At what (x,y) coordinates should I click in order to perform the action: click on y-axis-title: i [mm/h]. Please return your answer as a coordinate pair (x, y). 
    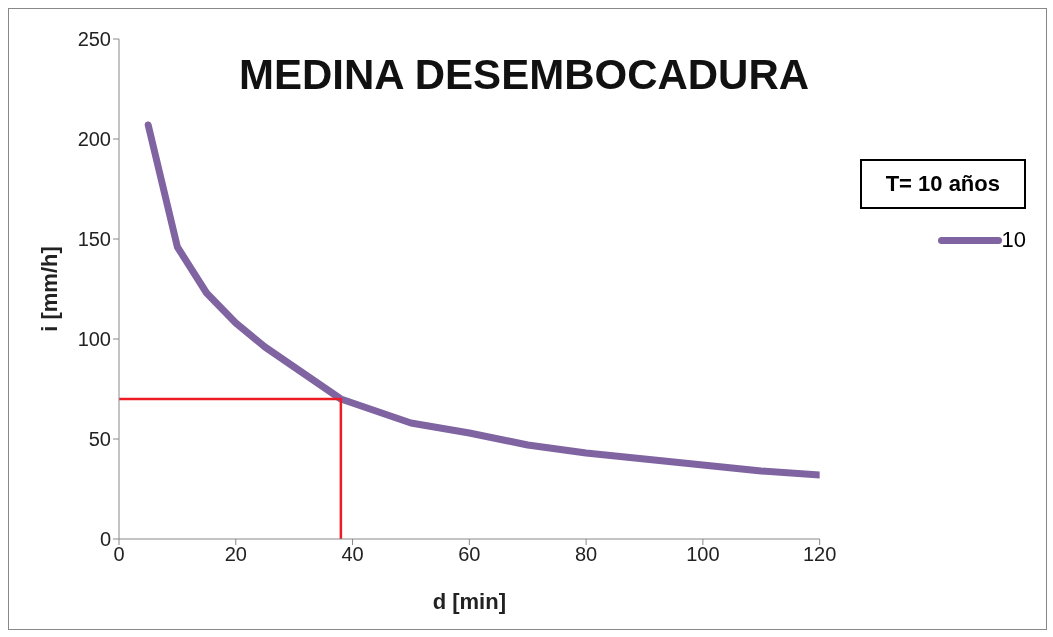
    Looking at the image, I should click on (49, 289).